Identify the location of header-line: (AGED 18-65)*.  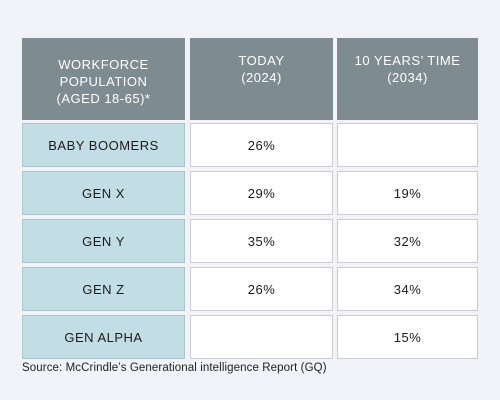
(103, 98).